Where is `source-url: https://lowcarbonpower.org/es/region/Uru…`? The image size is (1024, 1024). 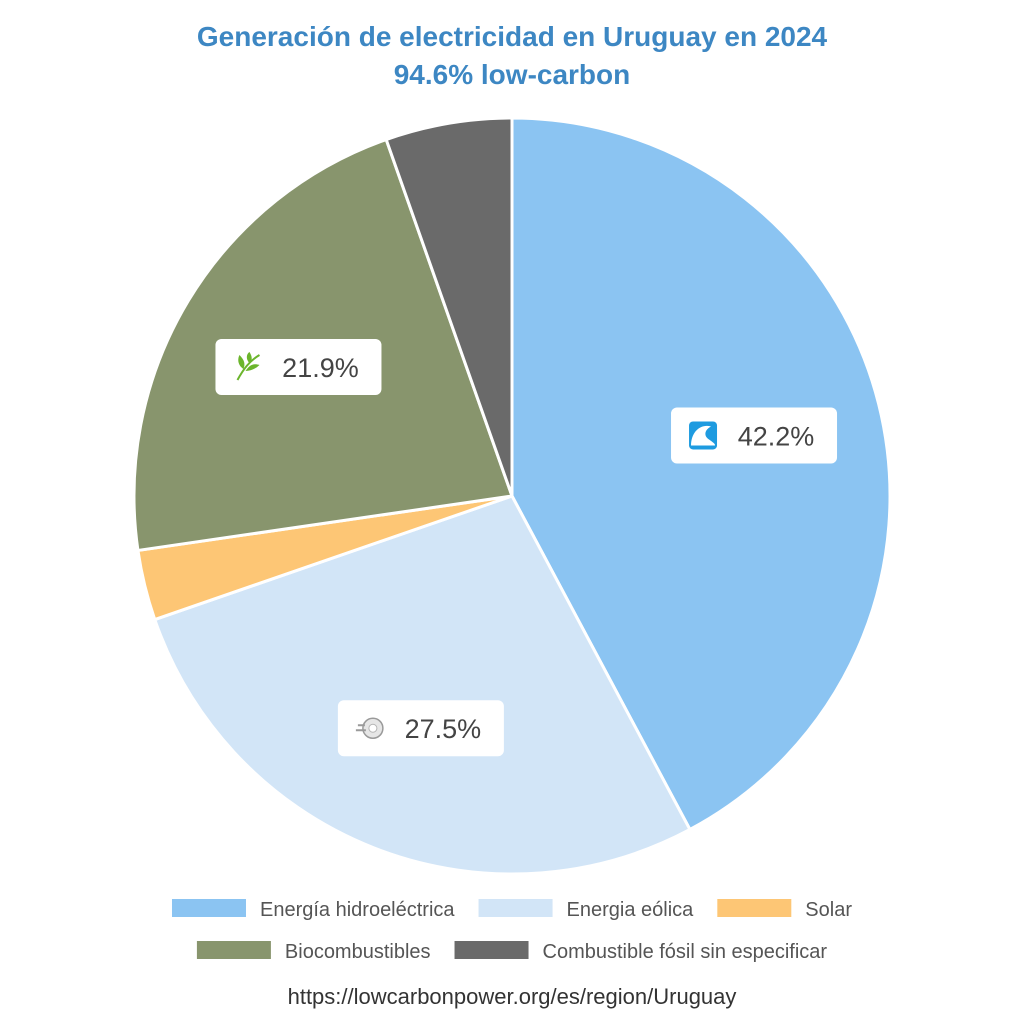 source-url: https://lowcarbonpower.org/es/region/Uru… is located at coordinates (512, 996).